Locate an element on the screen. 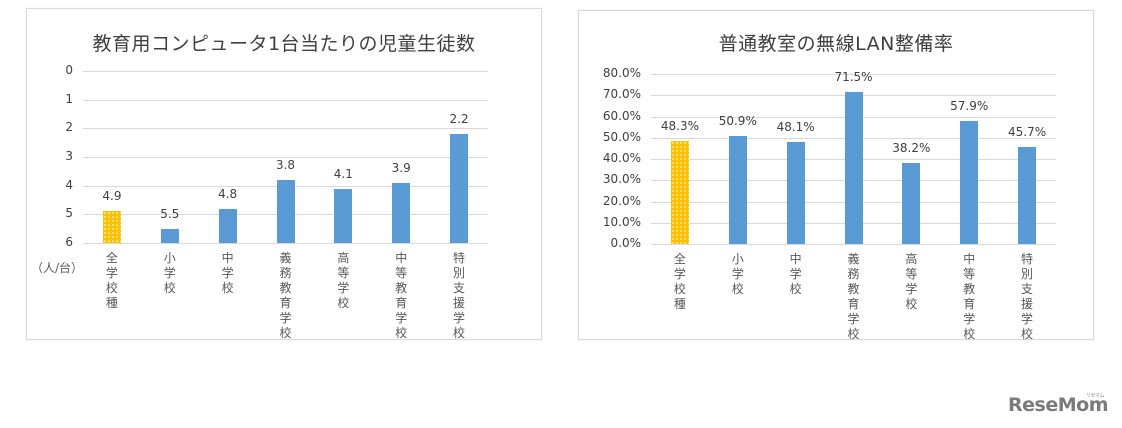  y-tick-label: 6 is located at coordinates (69, 242).